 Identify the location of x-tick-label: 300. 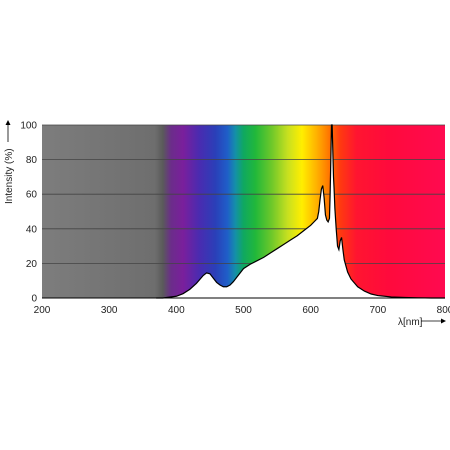
(109, 310).